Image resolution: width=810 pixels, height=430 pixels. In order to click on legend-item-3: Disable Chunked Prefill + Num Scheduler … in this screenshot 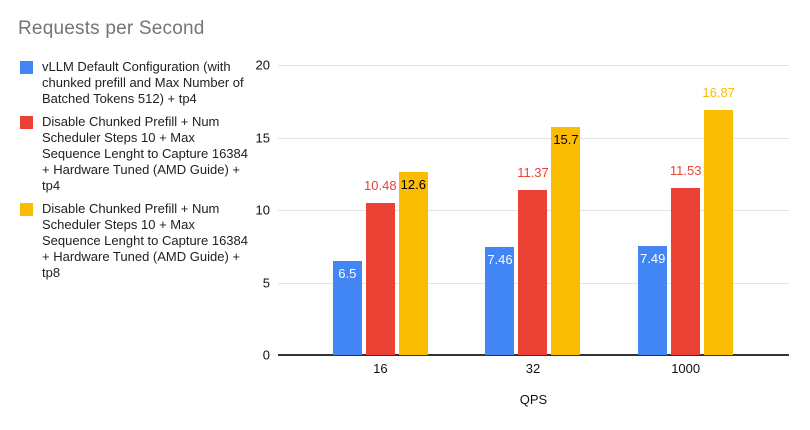, I will do `click(137, 241)`.